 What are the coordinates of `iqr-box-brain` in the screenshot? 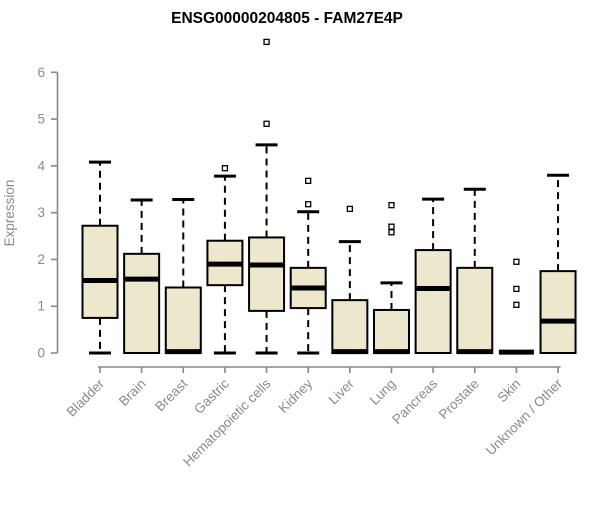 It's located at (142, 303).